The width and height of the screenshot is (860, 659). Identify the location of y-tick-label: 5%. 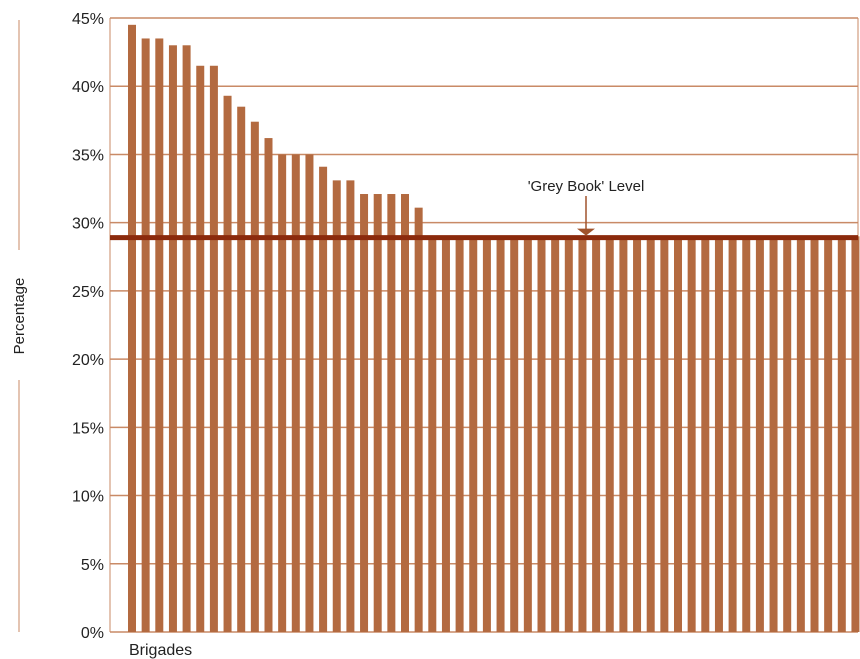
(92, 565).